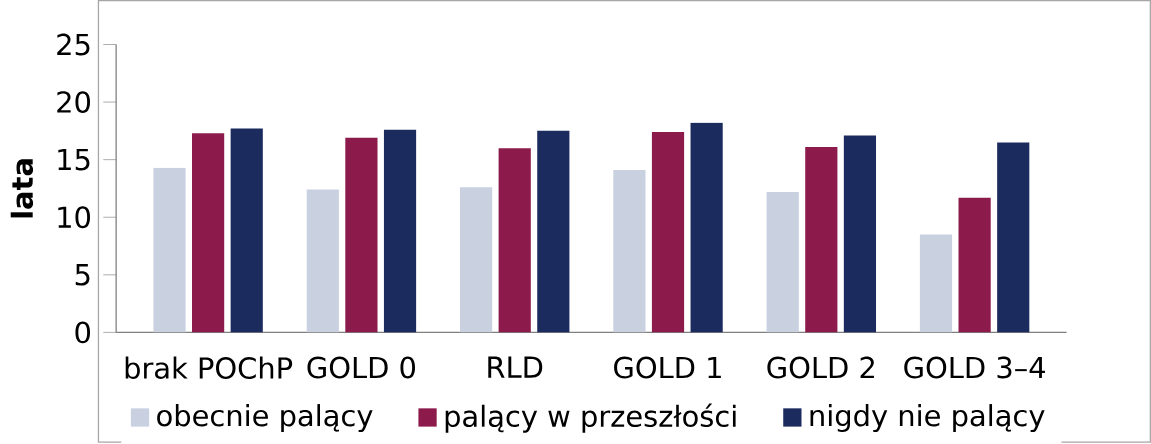 Image resolution: width=1151 pixels, height=444 pixels. I want to click on legend-label: obecnie palący, so click(265, 417).